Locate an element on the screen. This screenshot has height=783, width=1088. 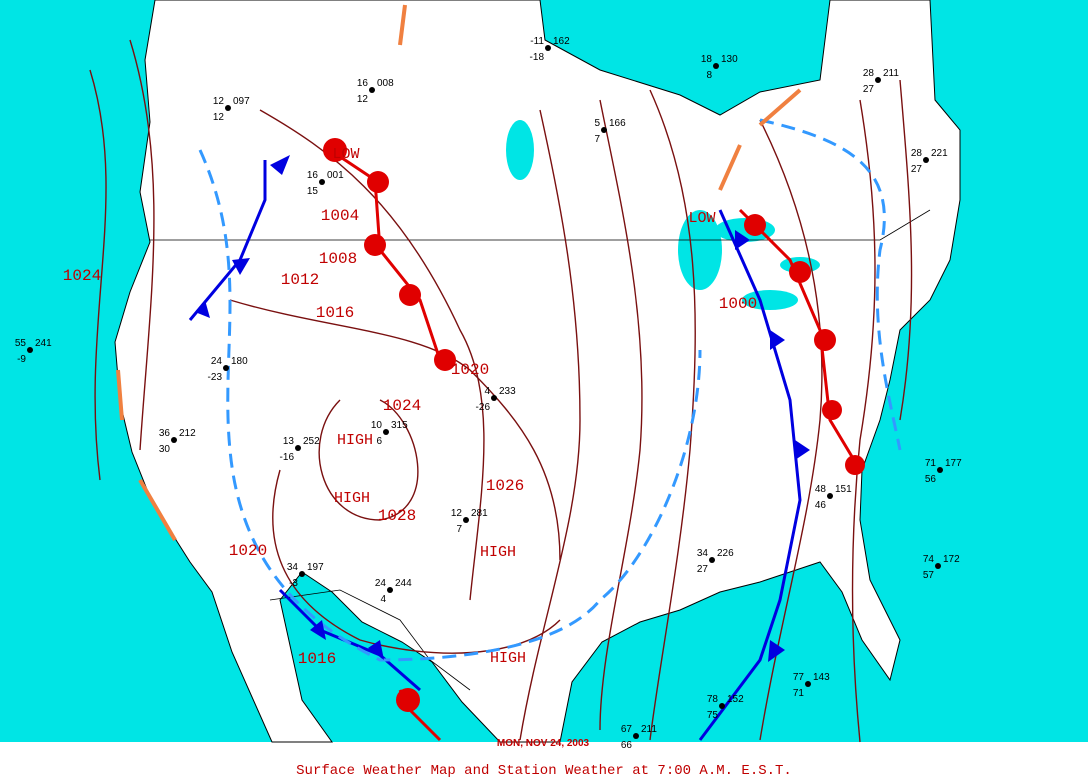
station-dew: -16 is located at coordinates (287, 457).